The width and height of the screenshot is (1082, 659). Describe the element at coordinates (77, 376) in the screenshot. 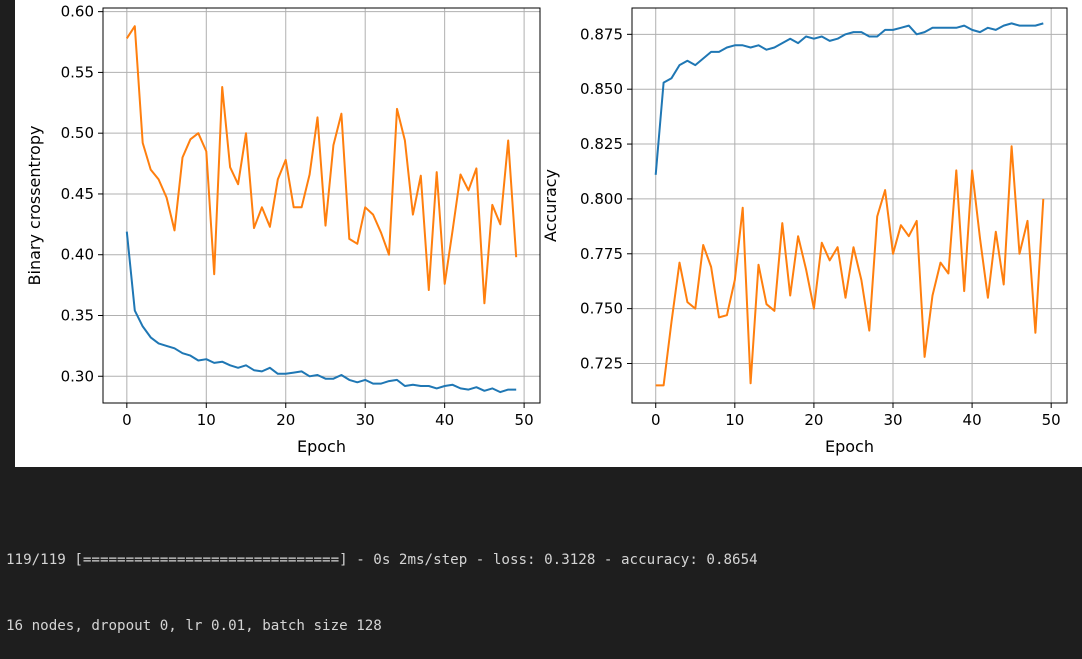

I see `loss-y-tick-label: 0.30` at that location.